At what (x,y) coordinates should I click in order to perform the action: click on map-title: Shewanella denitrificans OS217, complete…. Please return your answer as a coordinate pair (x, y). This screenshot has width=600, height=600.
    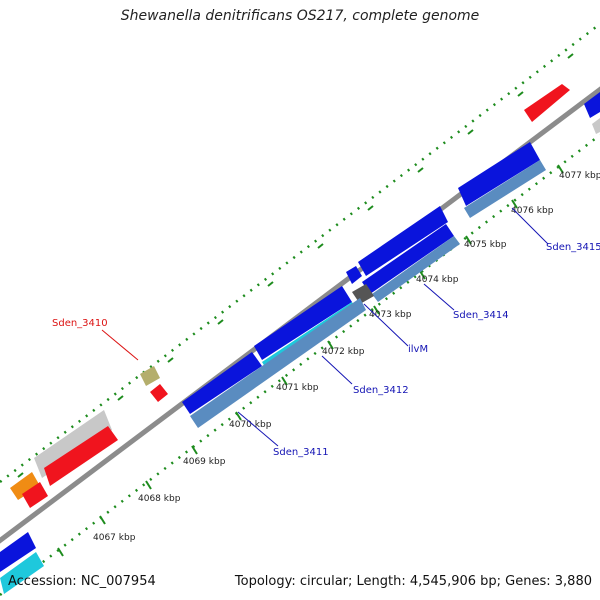
    Looking at the image, I should click on (300, 16).